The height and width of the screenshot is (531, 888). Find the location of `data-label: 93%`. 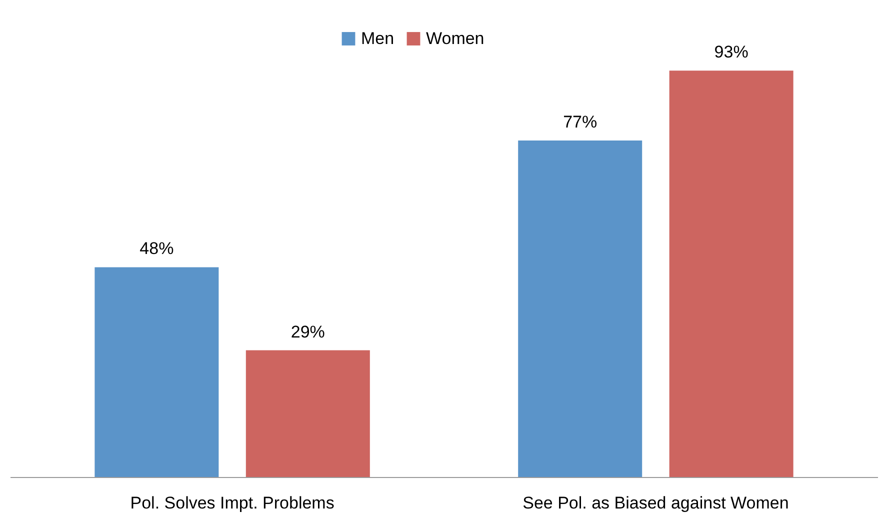

data-label: 93% is located at coordinates (731, 52).